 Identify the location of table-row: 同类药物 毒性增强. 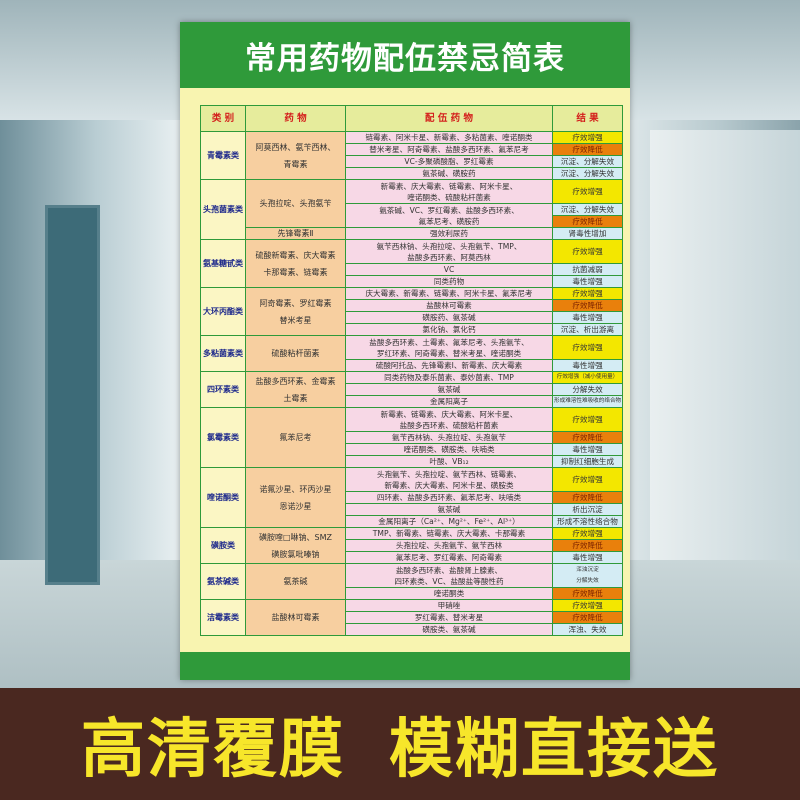
(412, 281).